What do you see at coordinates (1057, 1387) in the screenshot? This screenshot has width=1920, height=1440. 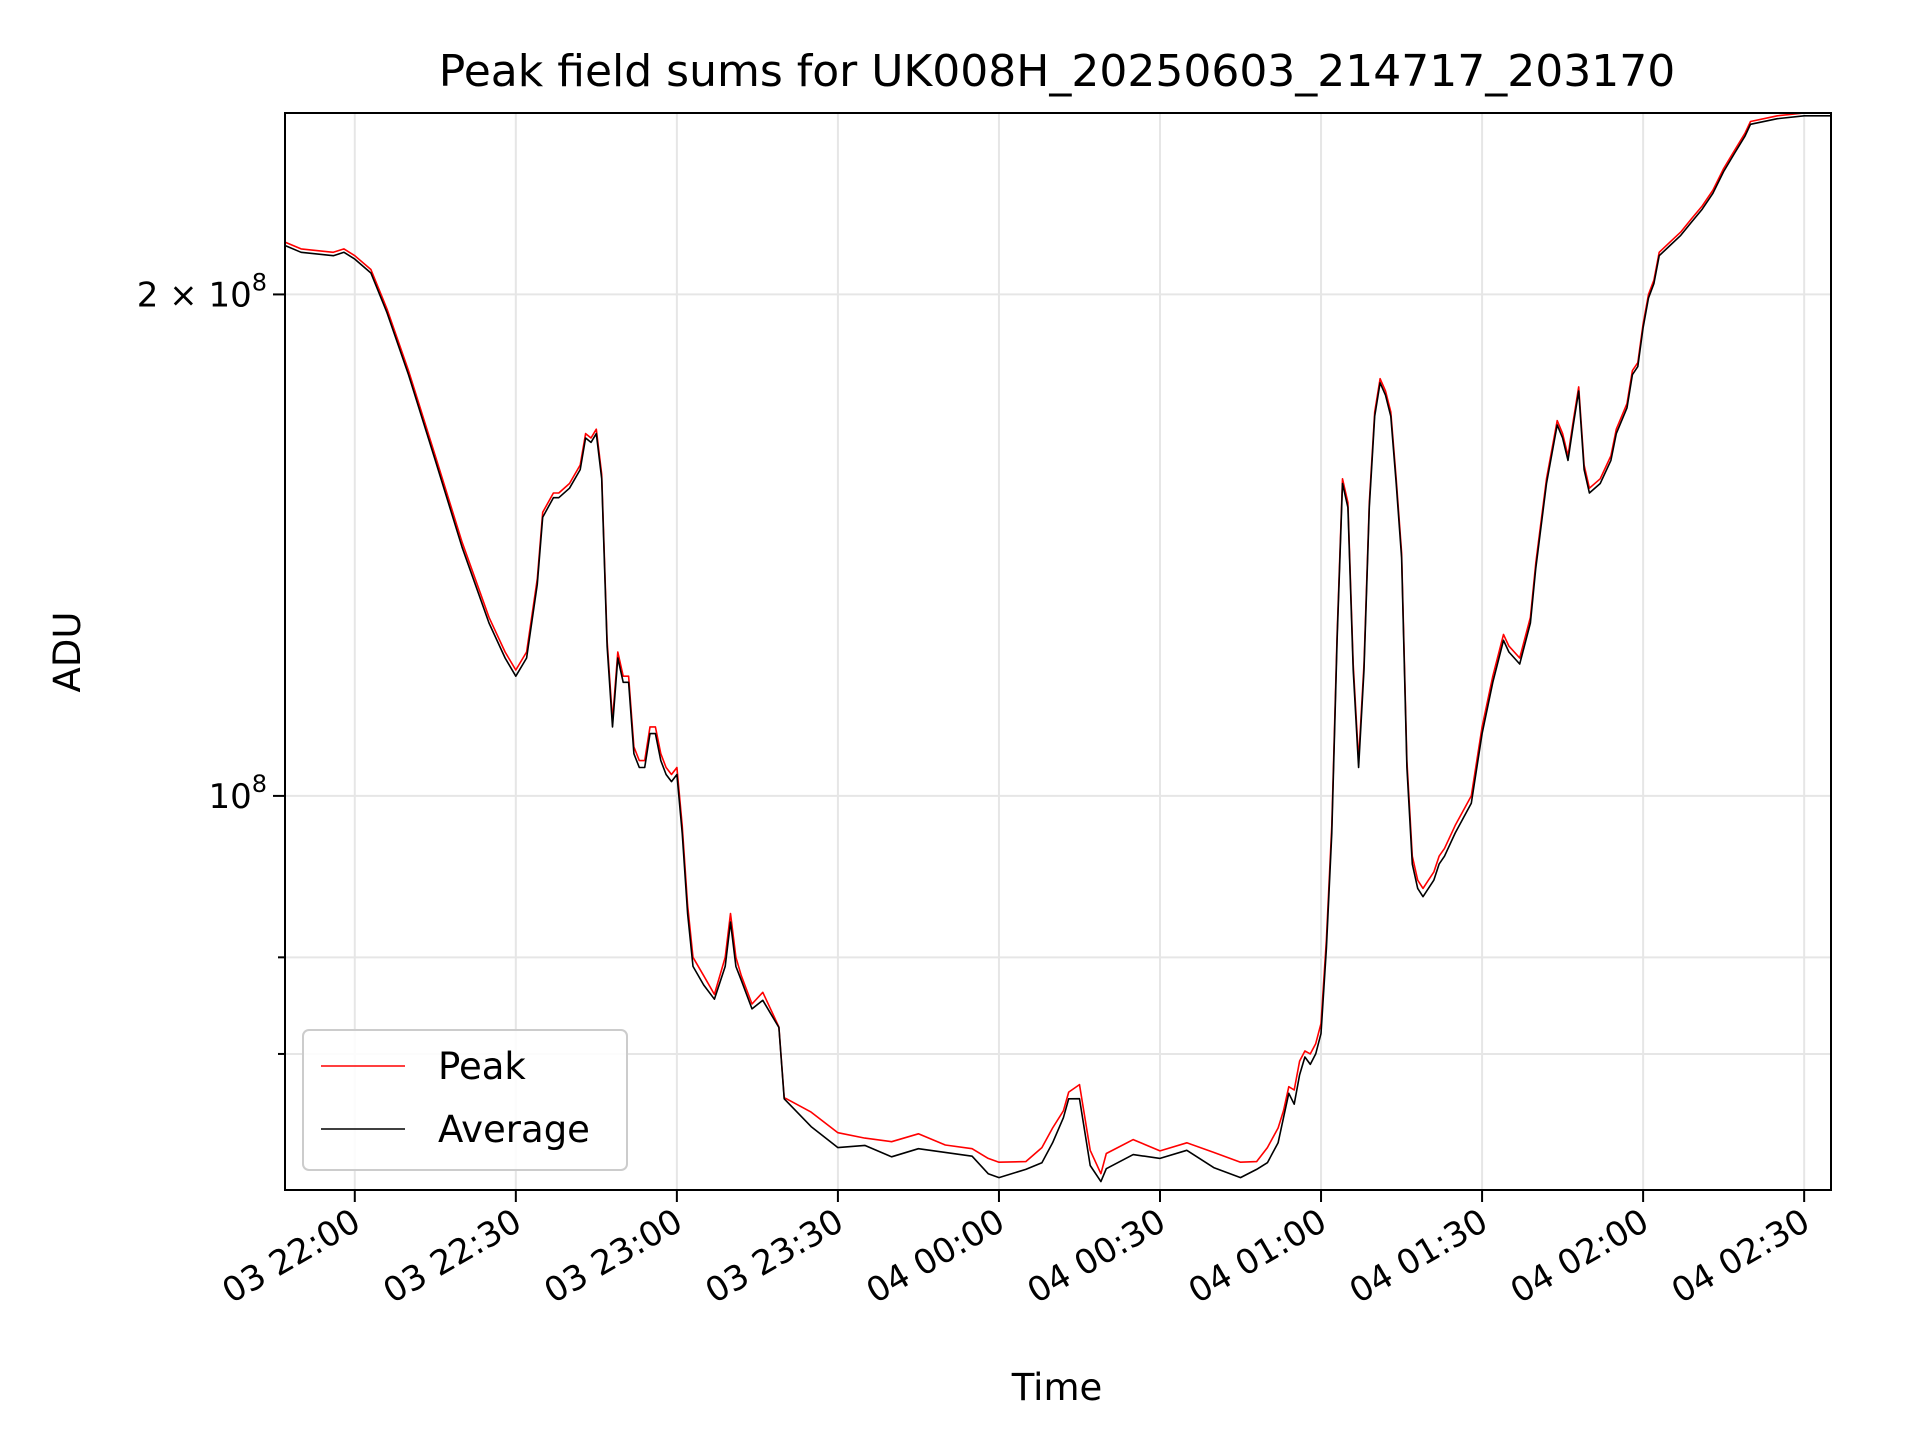 I see `x-axis-label: Time` at bounding box center [1057, 1387].